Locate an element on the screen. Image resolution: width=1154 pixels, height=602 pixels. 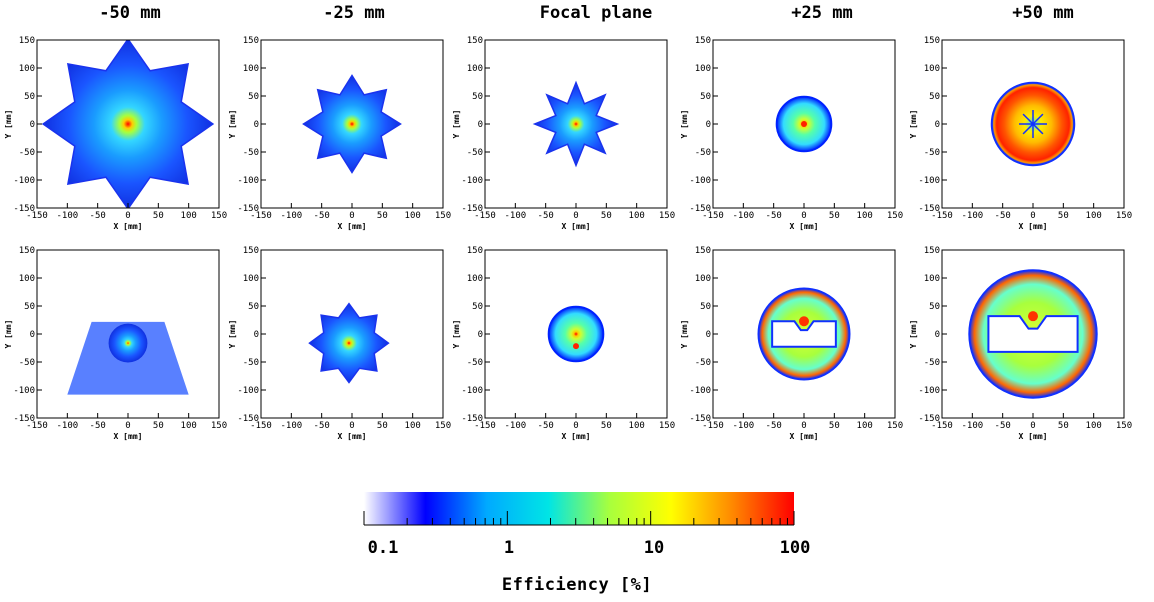
heatmap-core is located at coordinates (128, 343).